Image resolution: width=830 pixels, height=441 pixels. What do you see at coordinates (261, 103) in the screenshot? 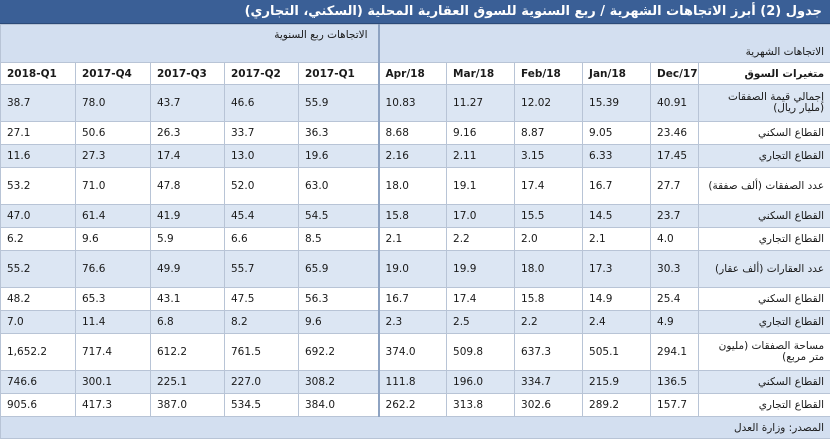
I see `table-cell: 46.6` at bounding box center [261, 103].